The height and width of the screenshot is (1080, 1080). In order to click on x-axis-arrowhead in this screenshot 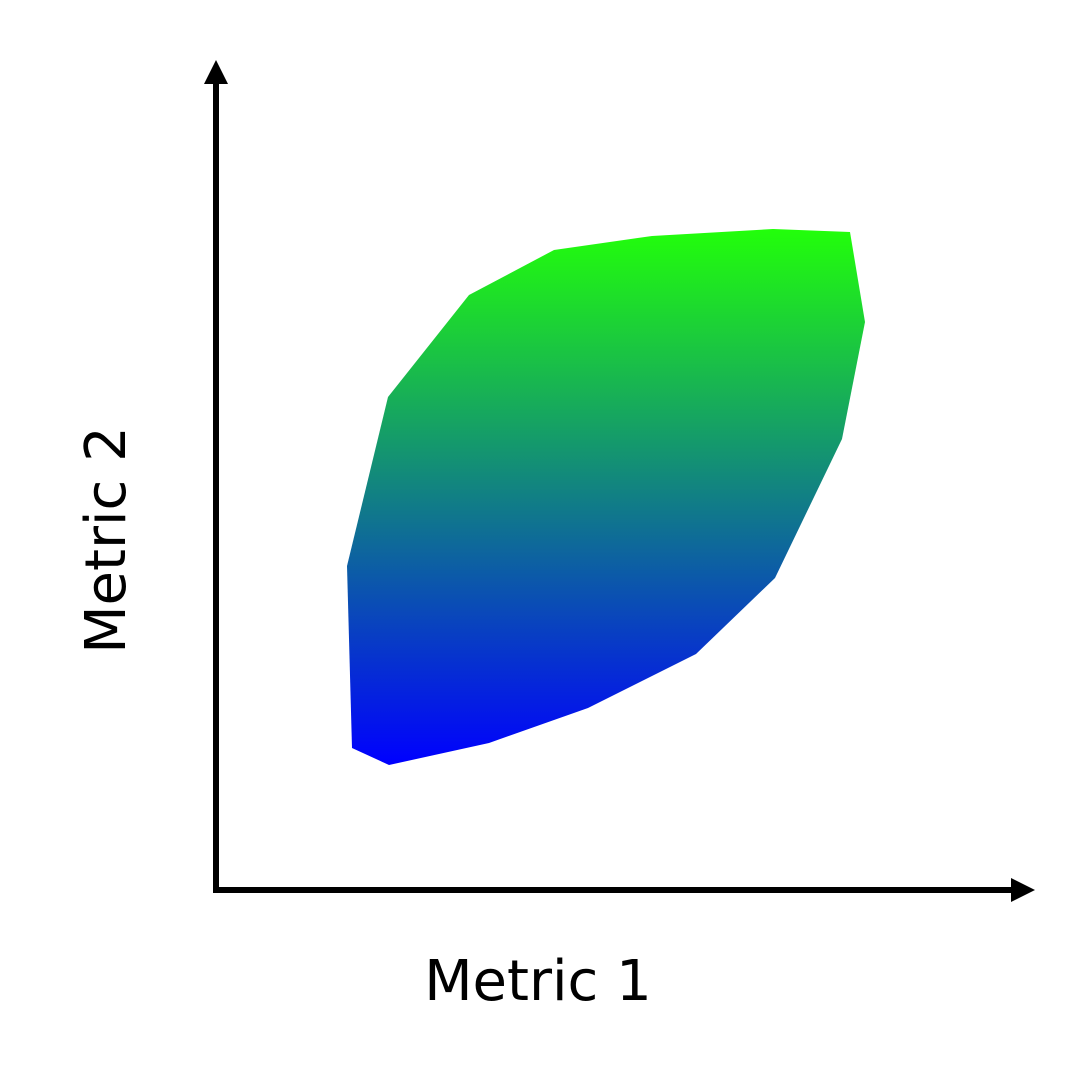, I will do `click(1023, 890)`.